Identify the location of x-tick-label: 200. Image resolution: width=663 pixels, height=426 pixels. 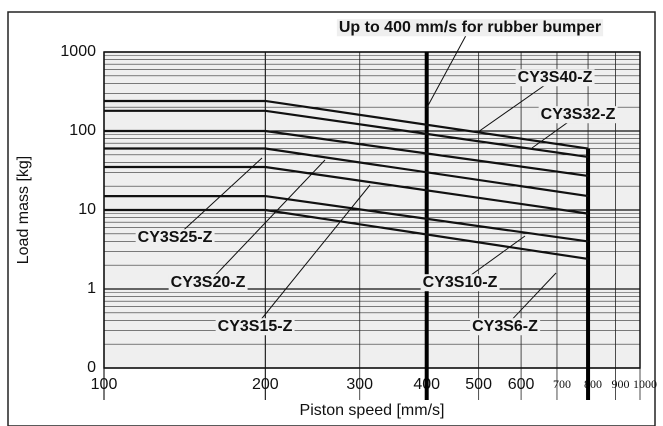
(265, 384).